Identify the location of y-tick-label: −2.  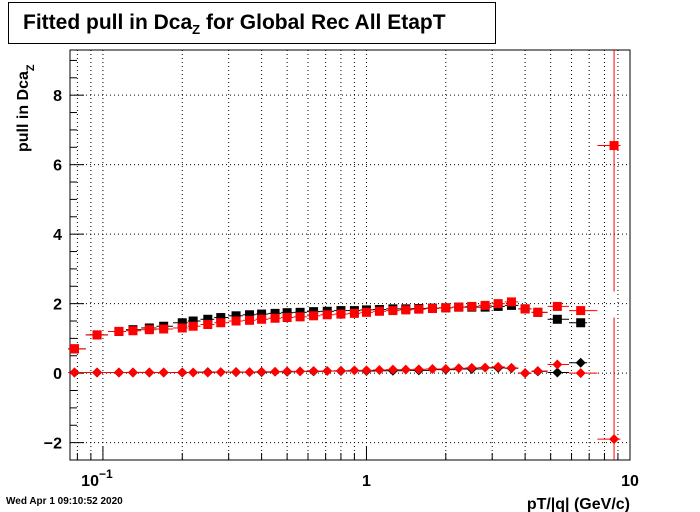
(53, 444).